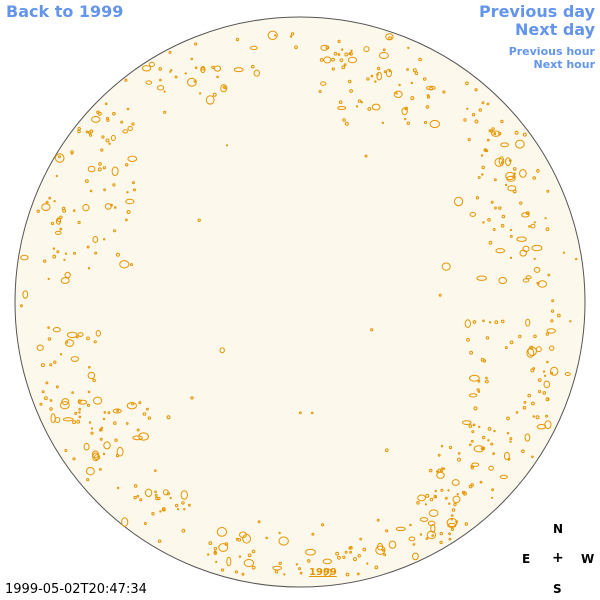  I want to click on next-day-link: Next day, so click(555, 29).